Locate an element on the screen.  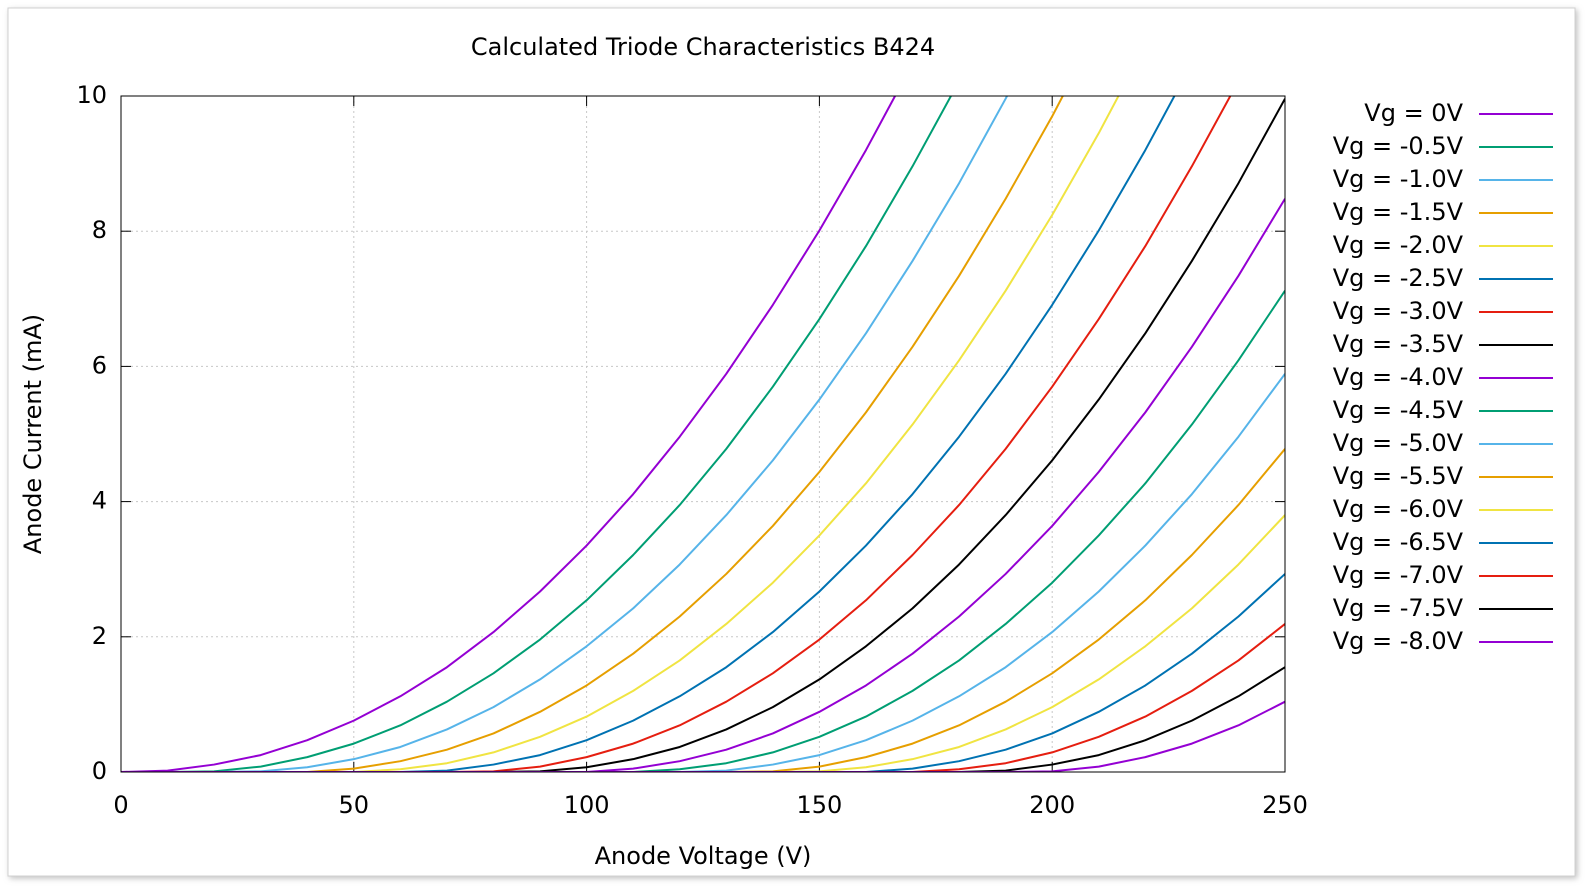
x-tick-label: 0 is located at coordinates (120, 805).